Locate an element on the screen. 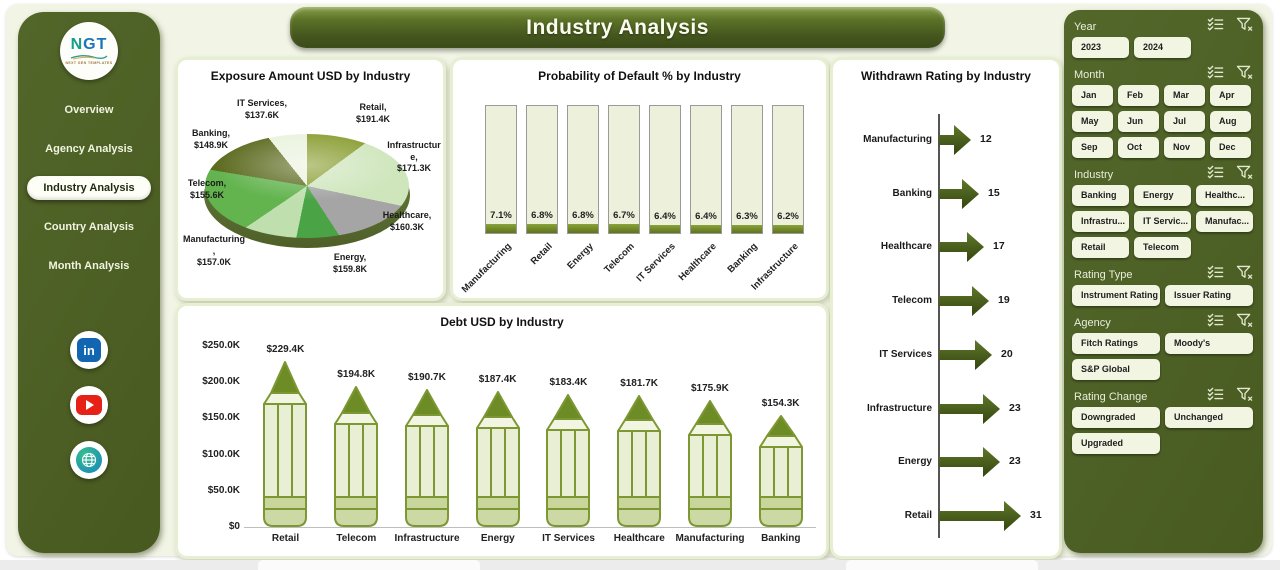  withdrawn-arrow-healthcare is located at coordinates (989, 247).